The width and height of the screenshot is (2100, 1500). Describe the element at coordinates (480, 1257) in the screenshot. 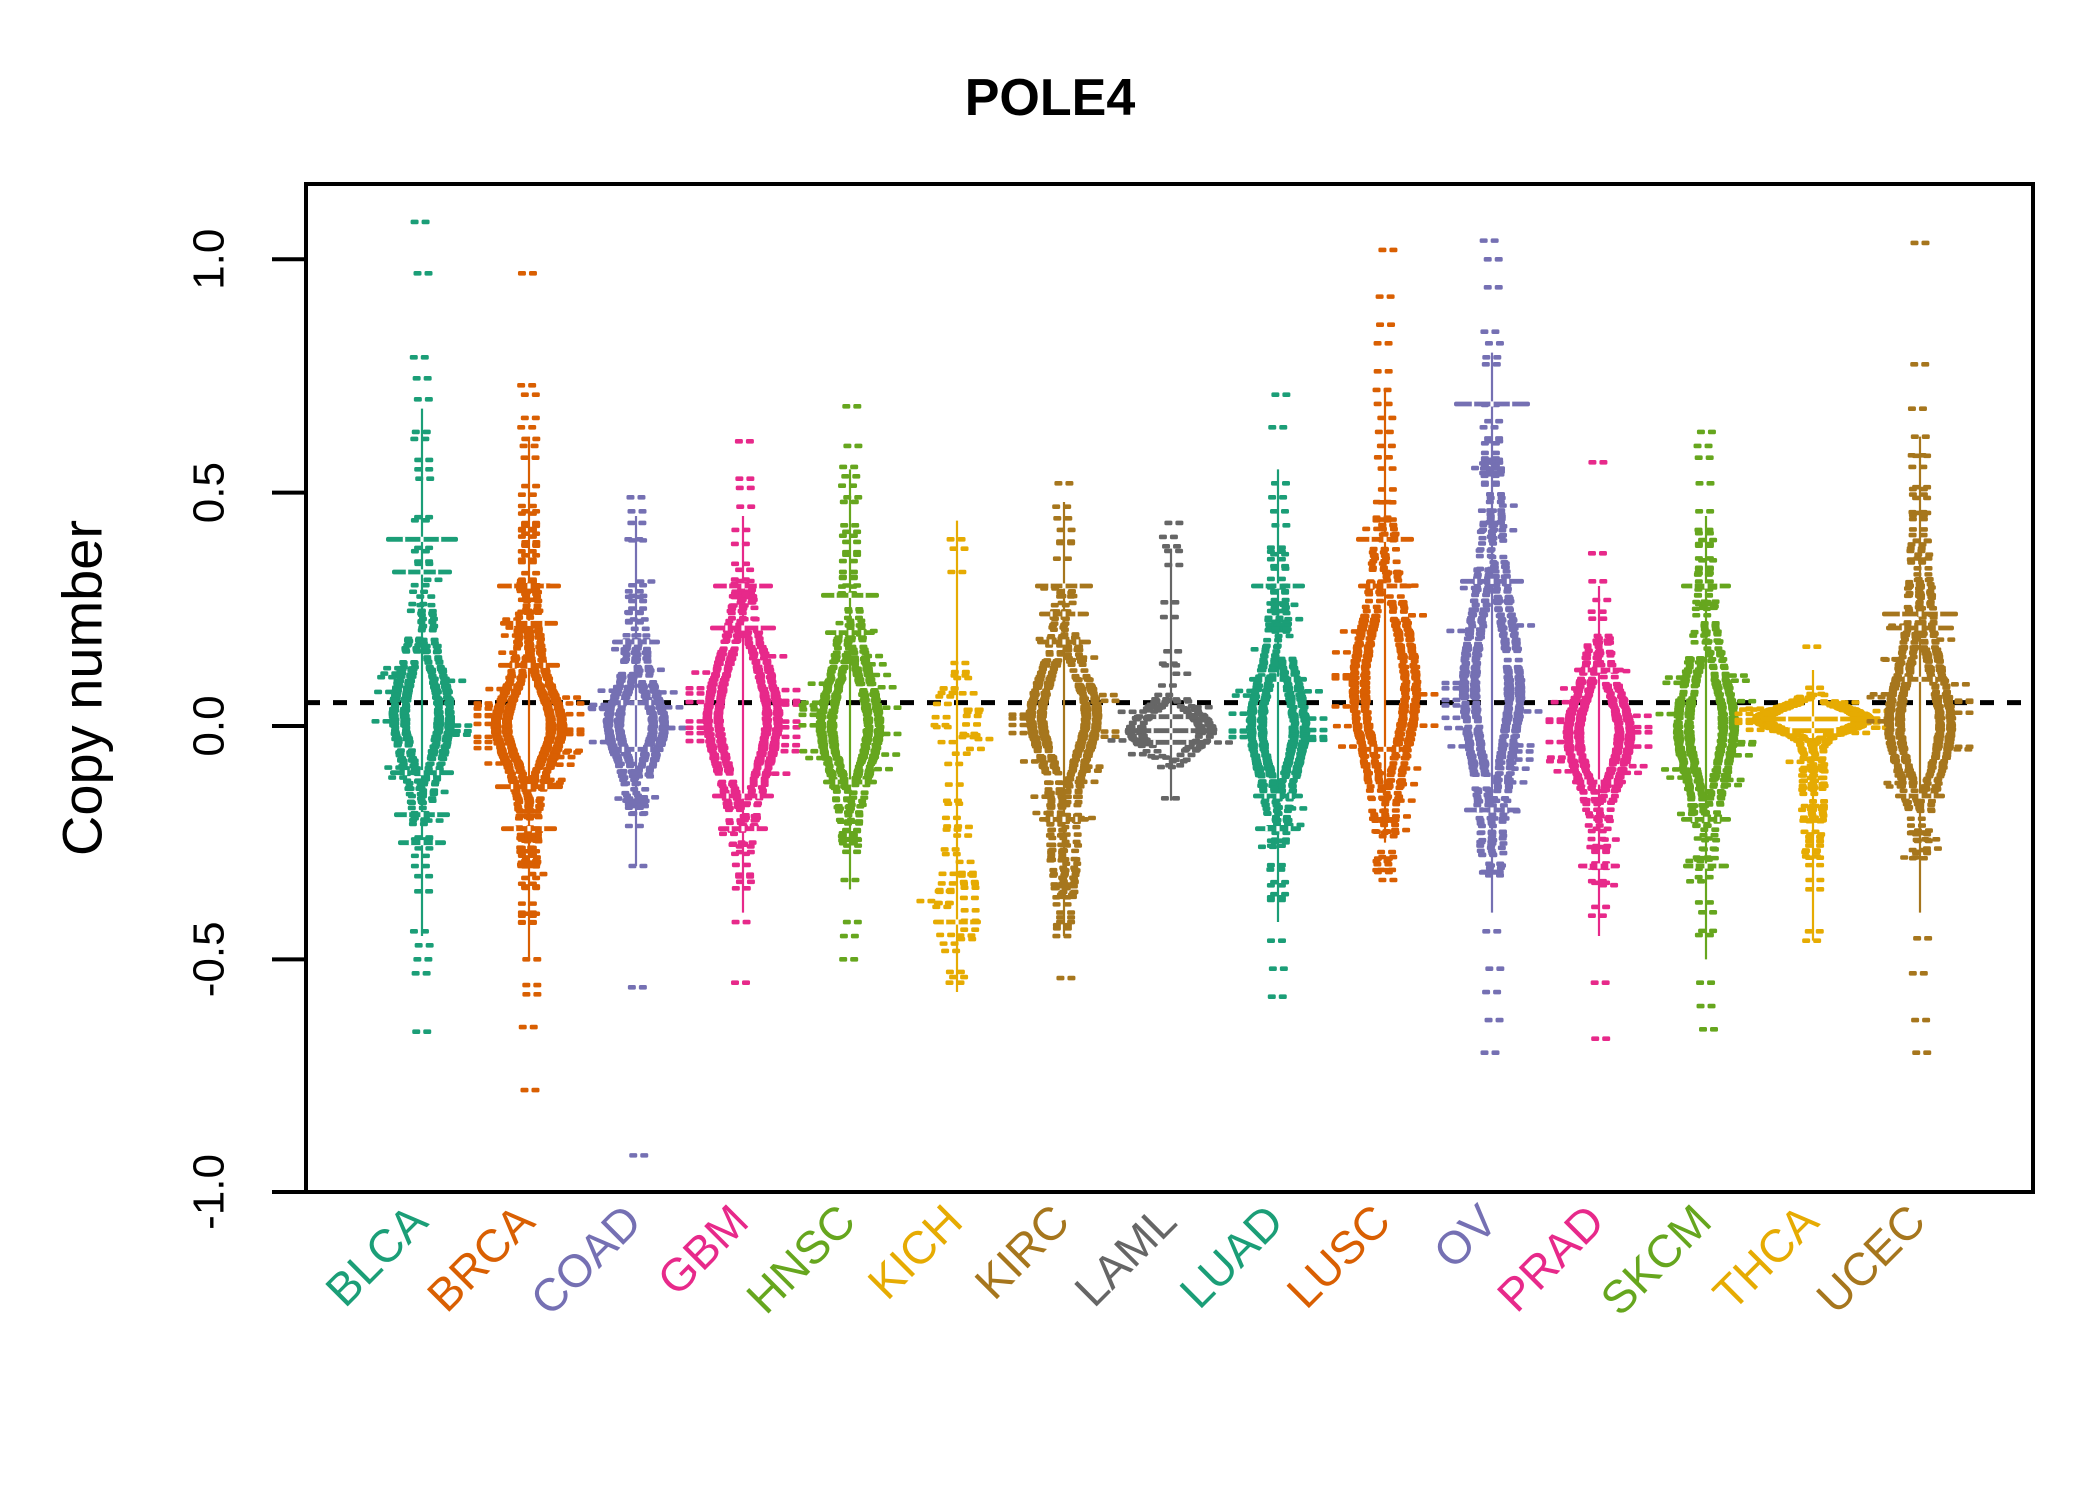

I see `x-category-label-BRCA: BRCA` at that location.